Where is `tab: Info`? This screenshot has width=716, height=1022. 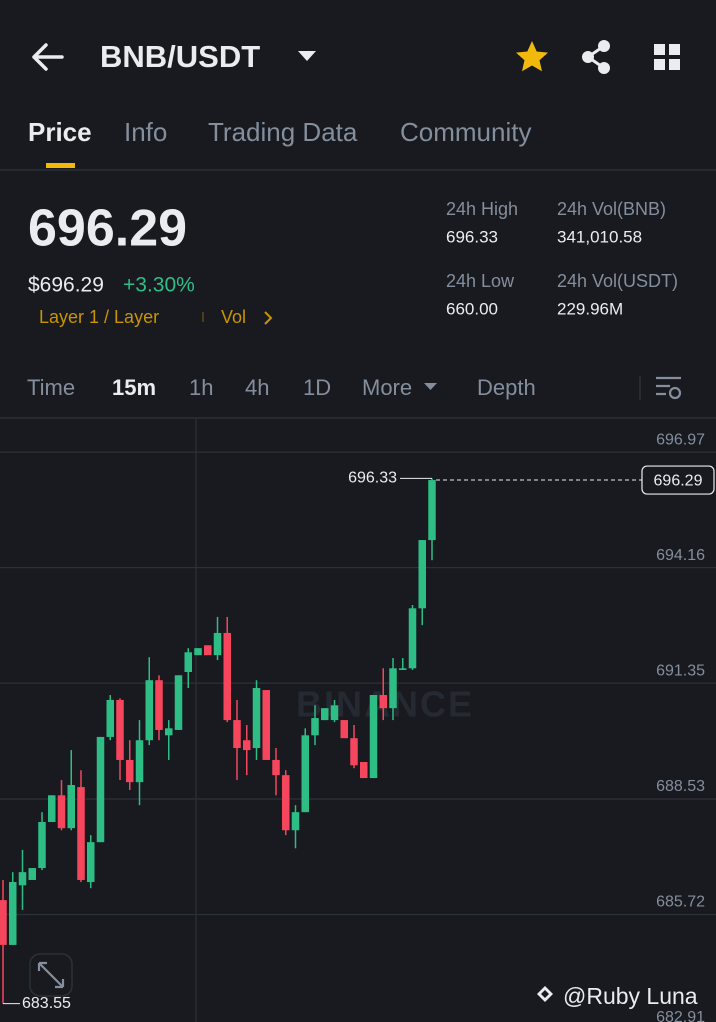 tab: Info is located at coordinates (145, 132).